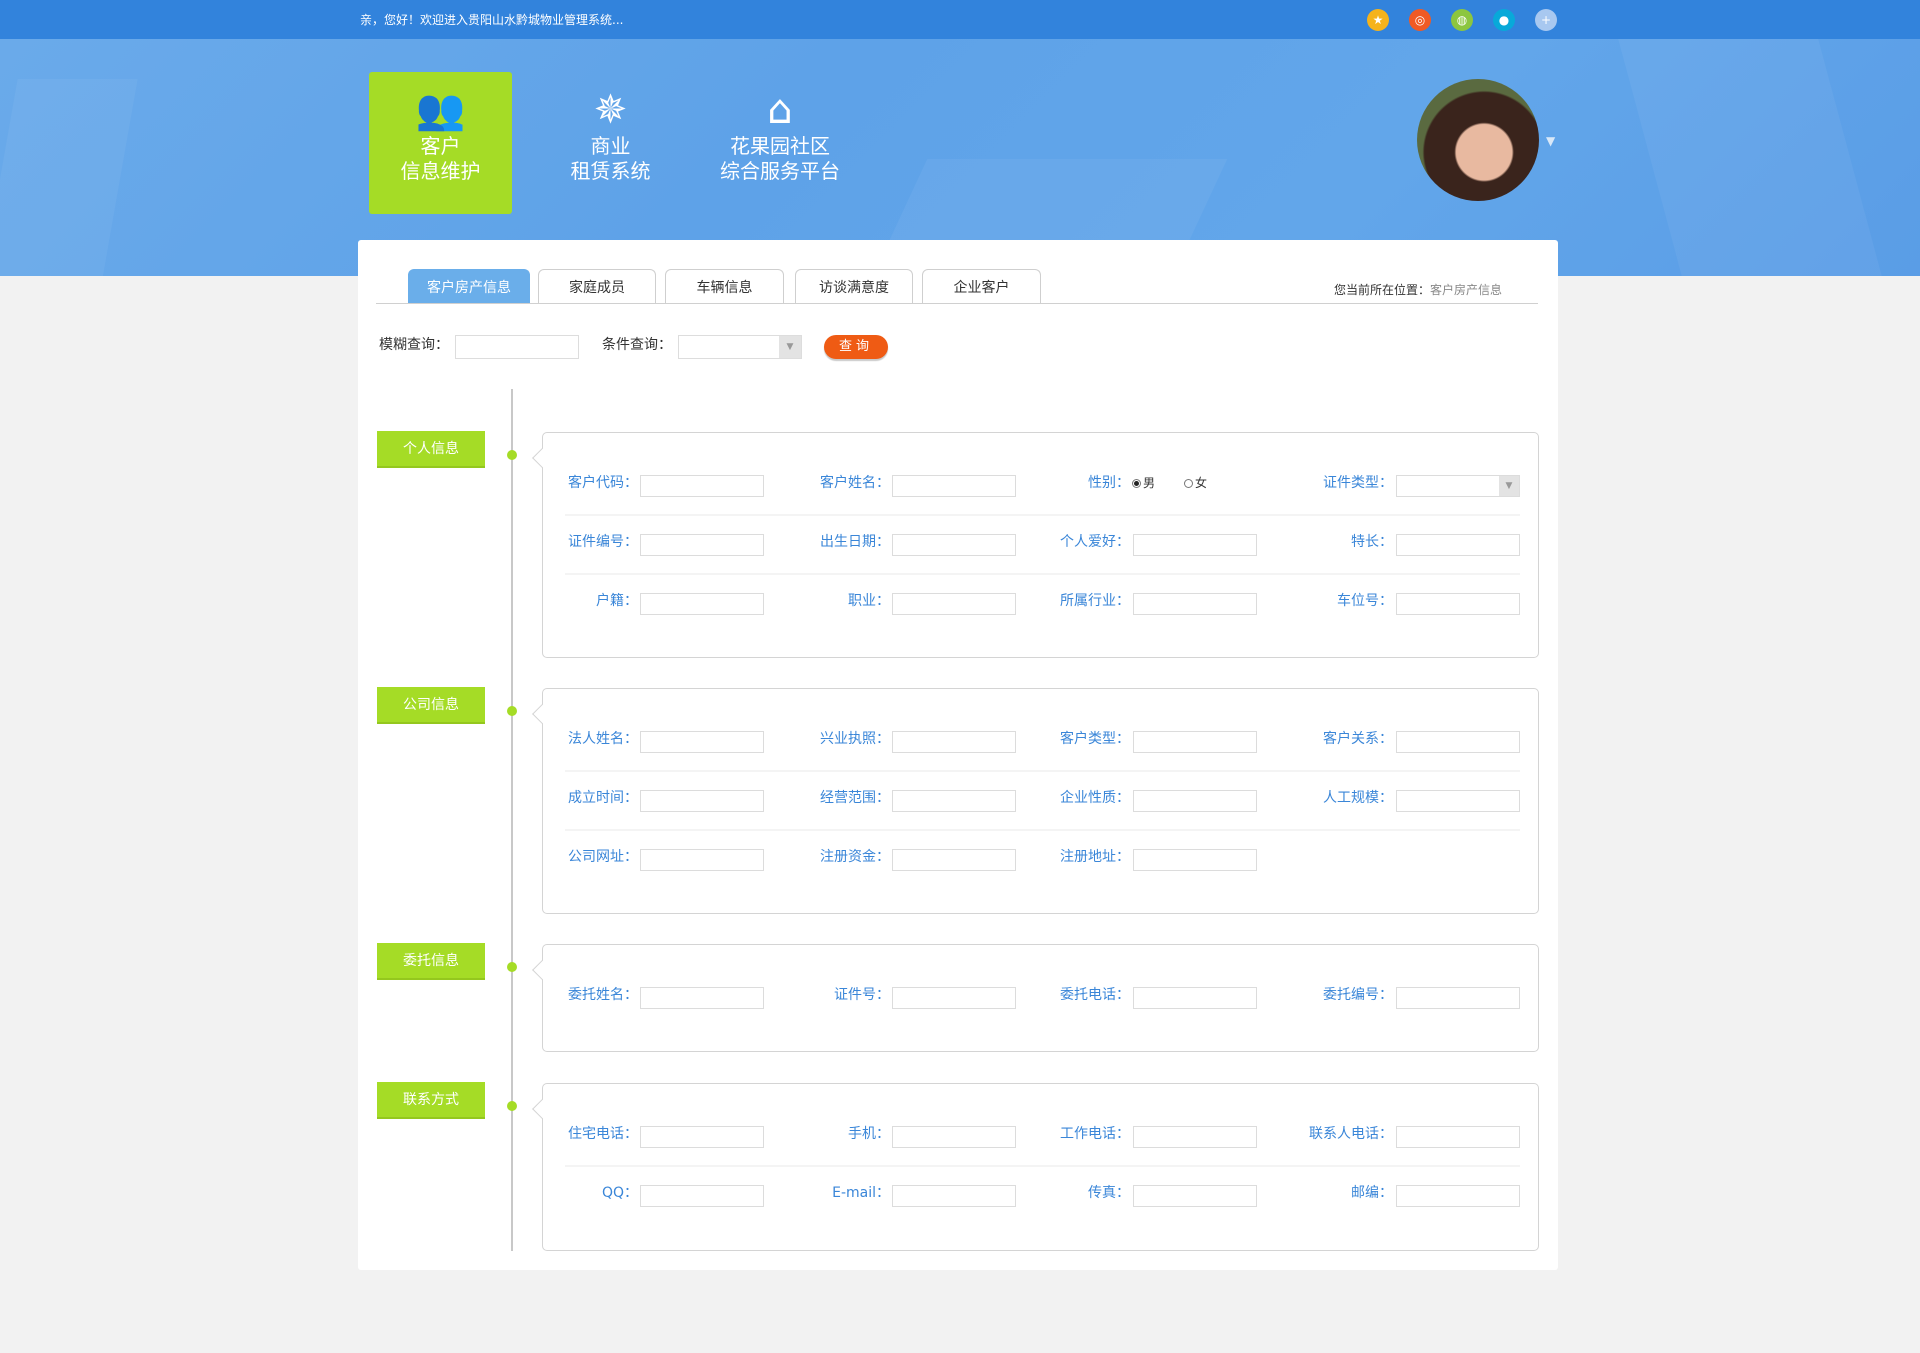 The width and height of the screenshot is (1920, 1353). Describe the element at coordinates (854, 286) in the screenshot. I see `tab-4: 访谈满意度` at that location.